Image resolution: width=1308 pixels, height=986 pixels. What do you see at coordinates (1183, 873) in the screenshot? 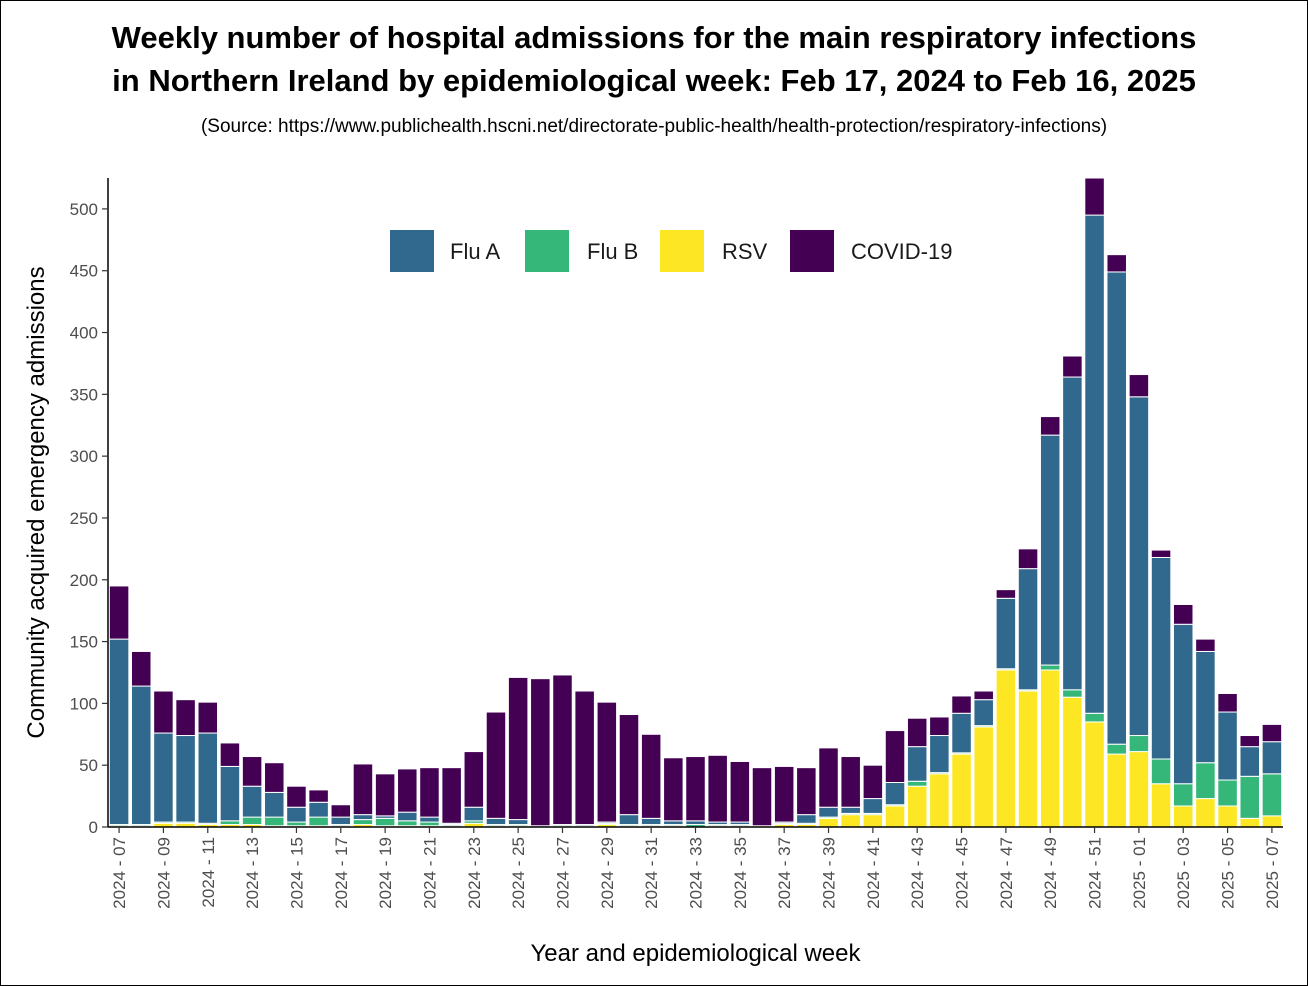
I see `x-tick-label: 2025 - 03` at bounding box center [1183, 873].